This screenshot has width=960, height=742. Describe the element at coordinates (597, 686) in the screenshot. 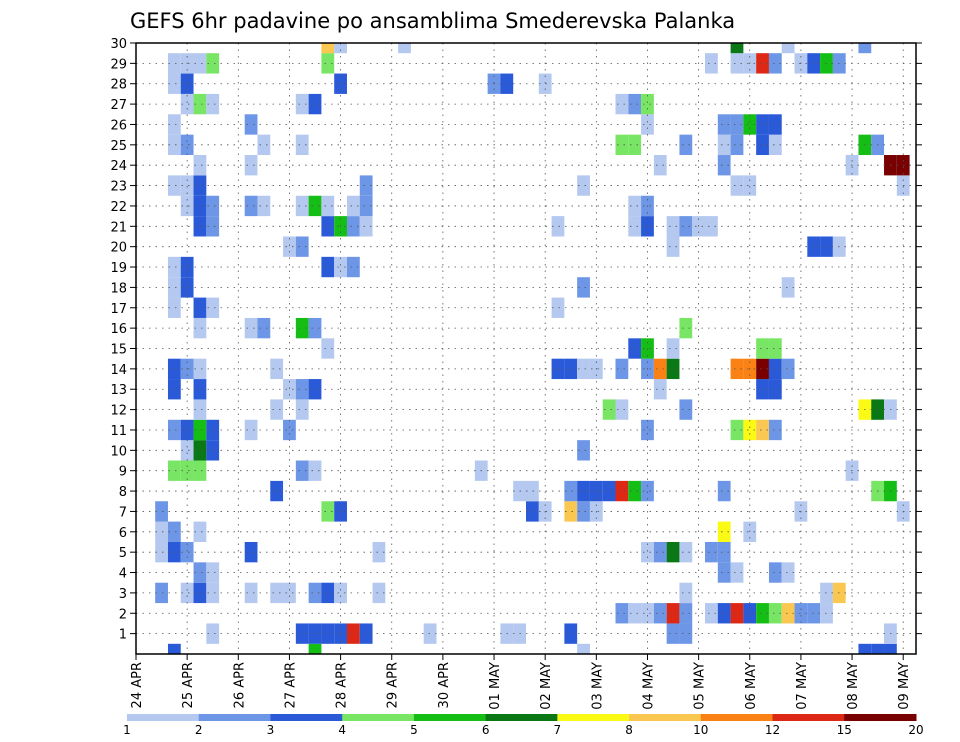

I see `x-tick-label: 03 MAY` at that location.